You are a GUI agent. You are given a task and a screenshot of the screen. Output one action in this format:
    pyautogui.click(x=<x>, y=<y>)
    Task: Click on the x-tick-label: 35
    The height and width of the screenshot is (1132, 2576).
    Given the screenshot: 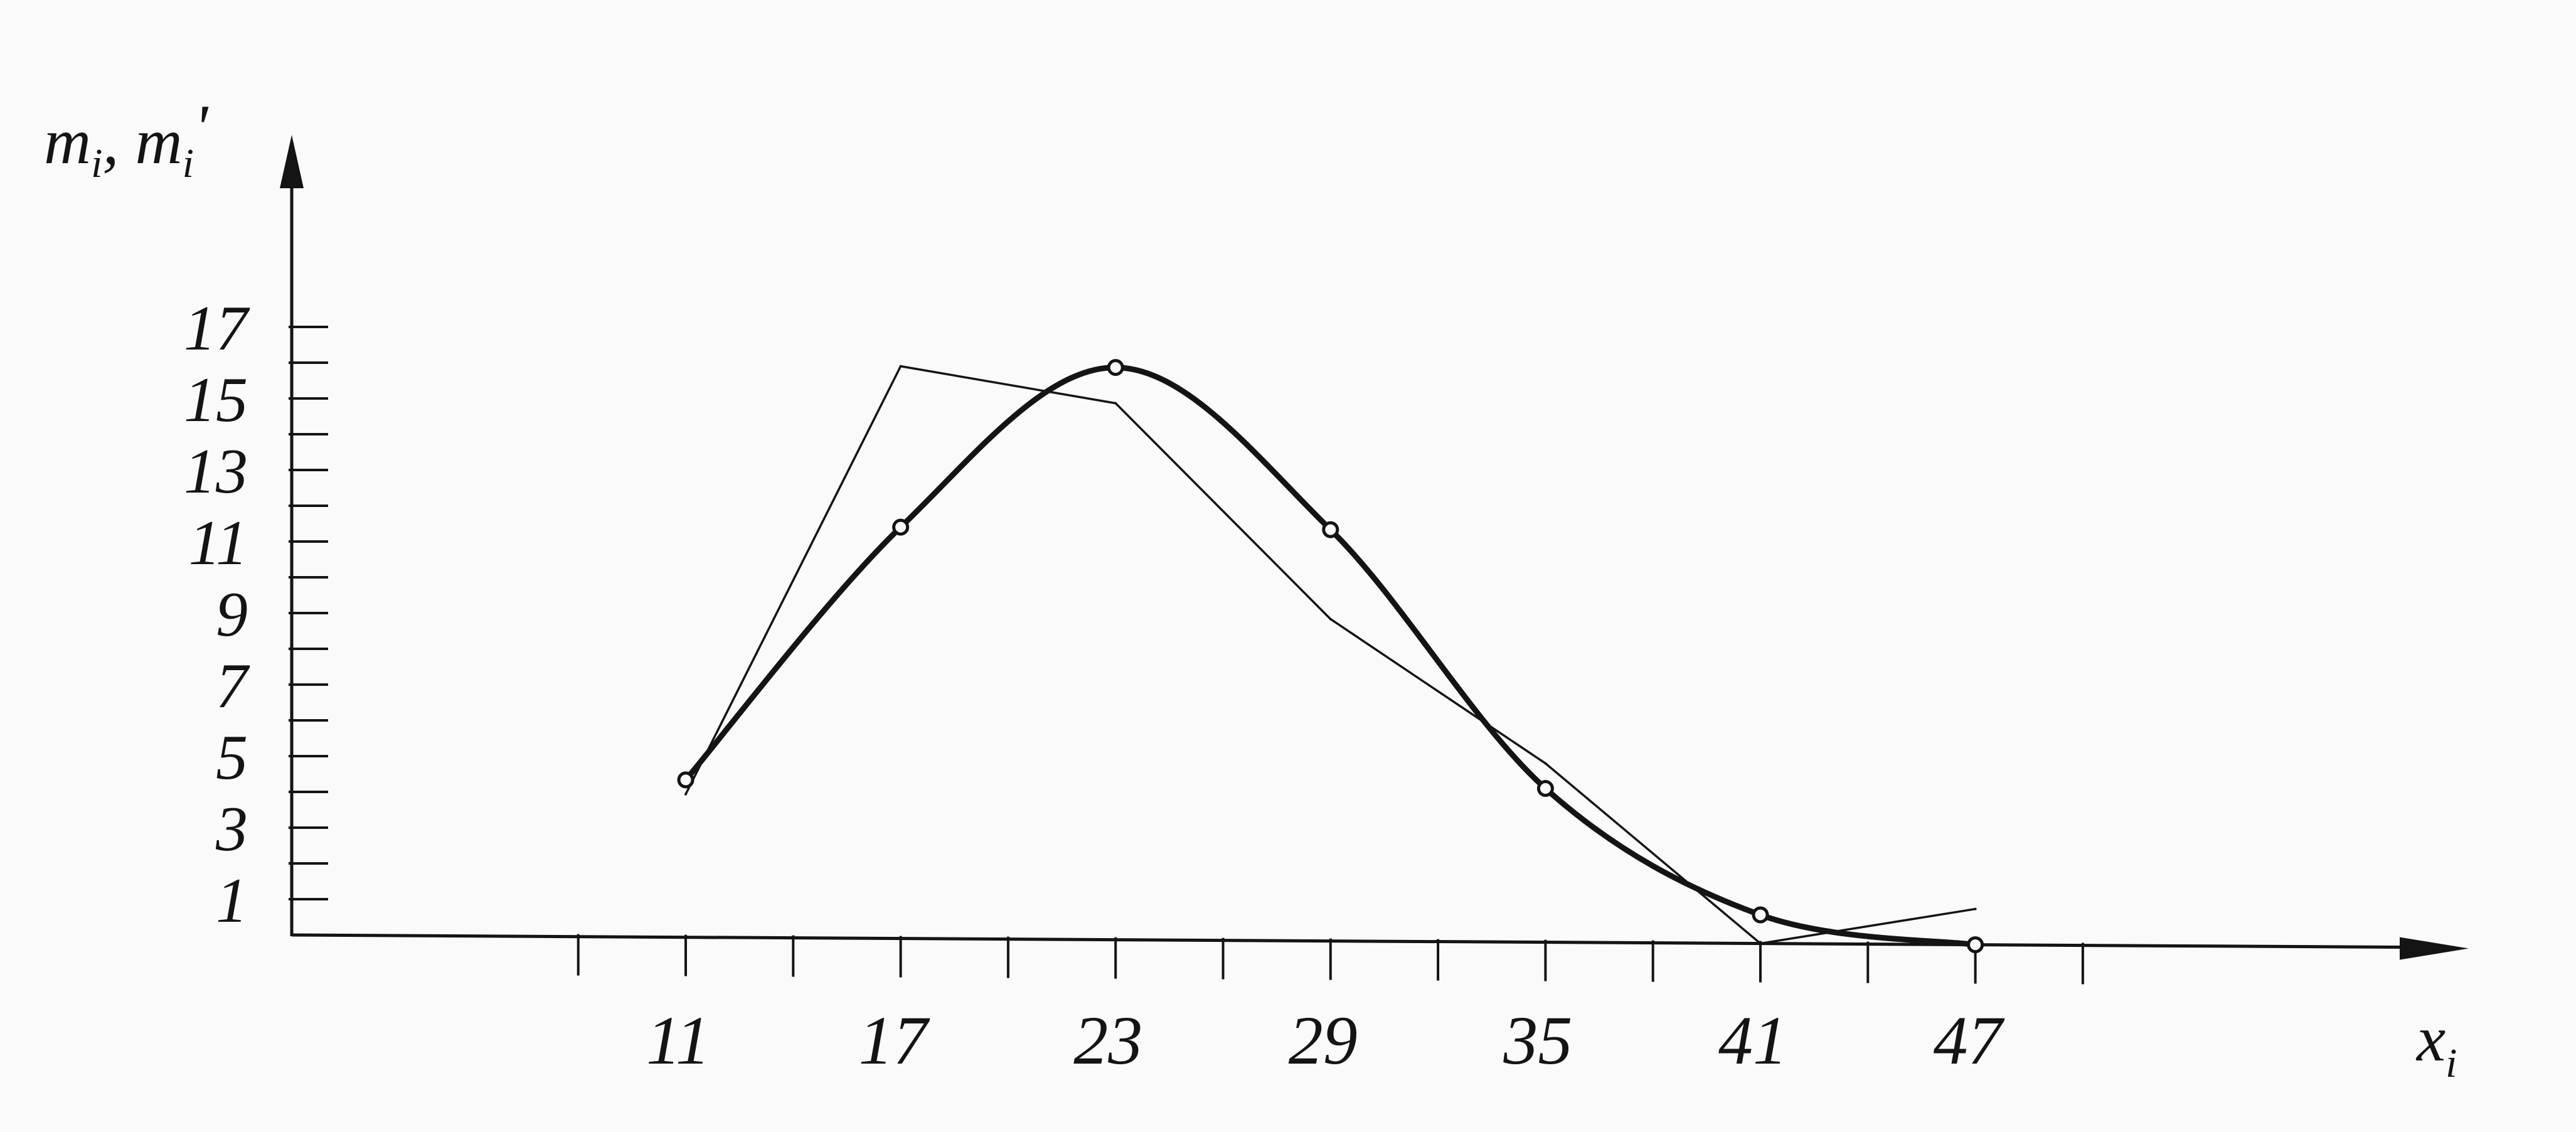 What is the action you would take?
    pyautogui.click(x=1538, y=1040)
    